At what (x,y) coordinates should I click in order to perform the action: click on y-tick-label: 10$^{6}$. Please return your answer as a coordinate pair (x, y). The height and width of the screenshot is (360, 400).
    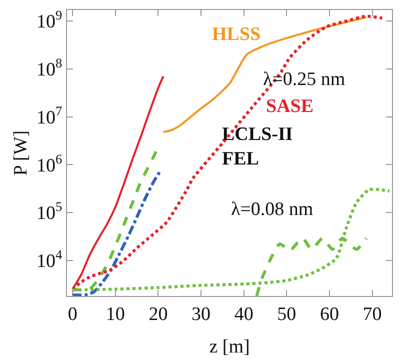
    Looking at the image, I should click on (49, 163).